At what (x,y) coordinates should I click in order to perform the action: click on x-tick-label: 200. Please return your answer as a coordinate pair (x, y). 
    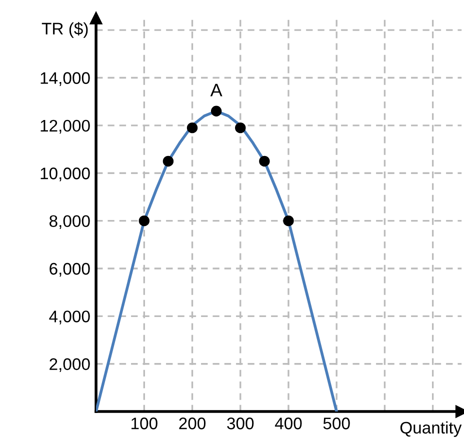
    Looking at the image, I should click on (192, 424).